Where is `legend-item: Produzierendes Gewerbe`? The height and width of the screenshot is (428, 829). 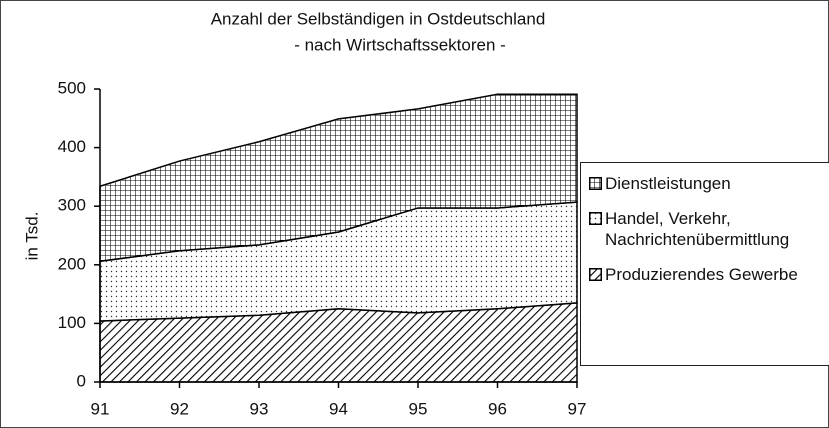
legend-item: Produzierendes Gewerbe is located at coordinates (709, 274).